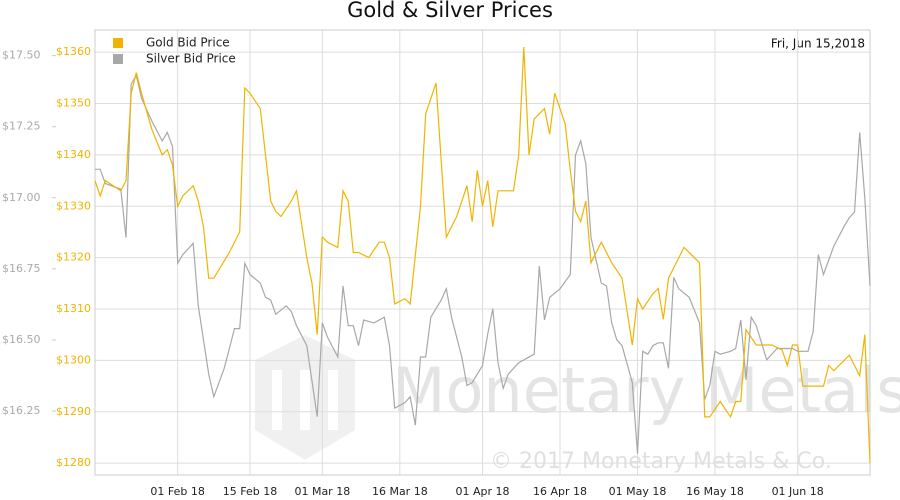  What do you see at coordinates (73, 359) in the screenshot?
I see `y-tick-label: $1300` at bounding box center [73, 359].